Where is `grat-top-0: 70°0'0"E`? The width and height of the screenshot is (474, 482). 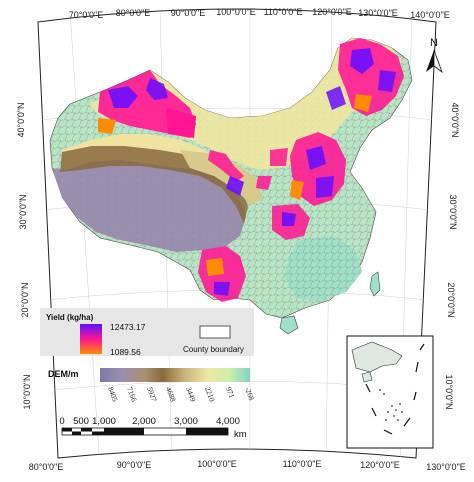 grat-top-0: 70°0'0"E is located at coordinates (86, 15).